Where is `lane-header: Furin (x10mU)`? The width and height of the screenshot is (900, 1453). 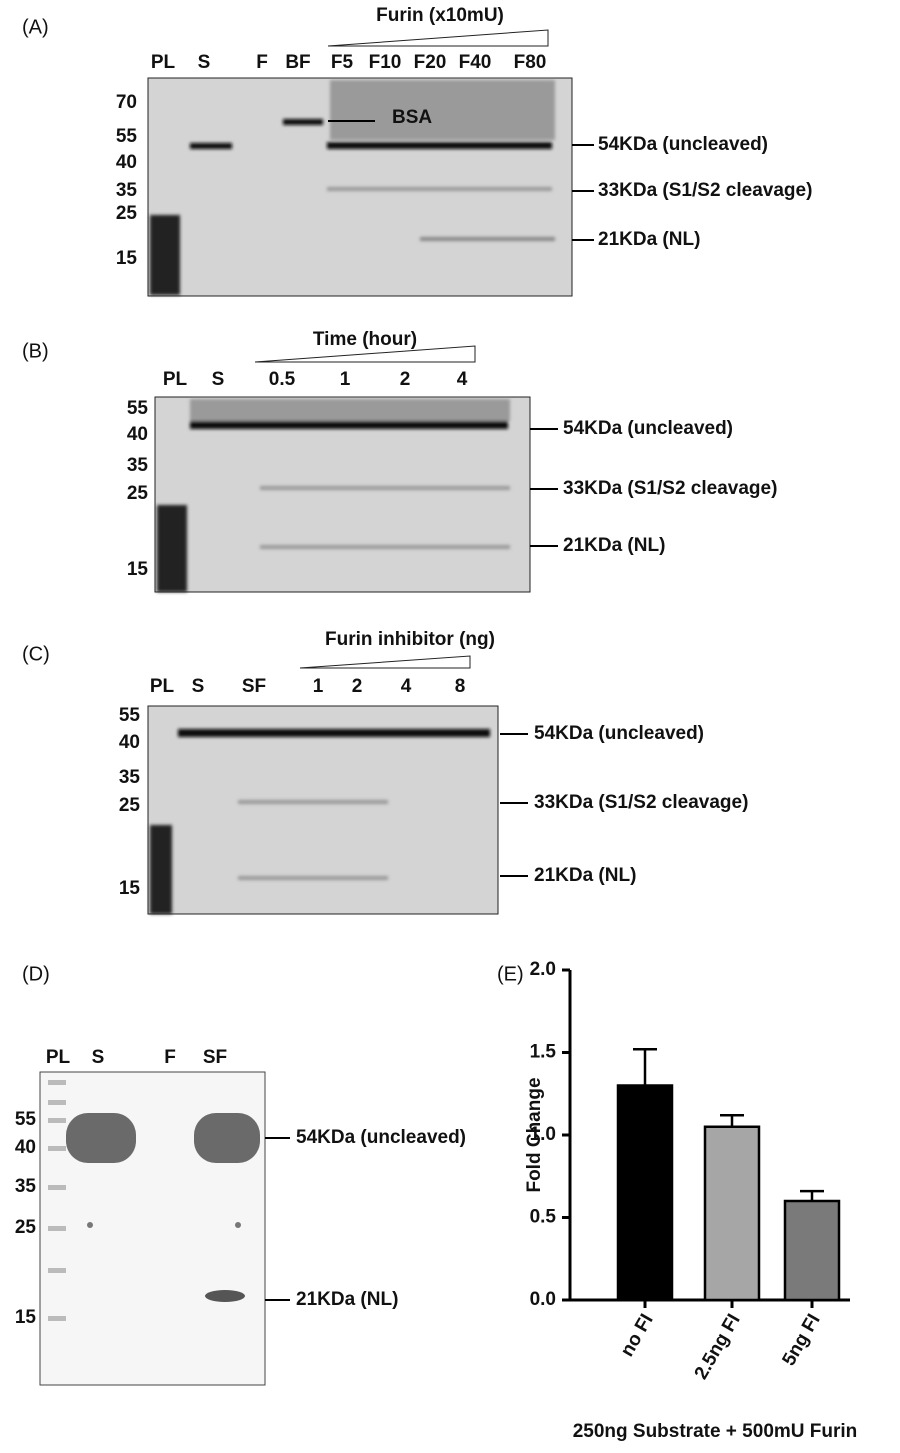 lane-header: Furin (x10mU) is located at coordinates (440, 15).